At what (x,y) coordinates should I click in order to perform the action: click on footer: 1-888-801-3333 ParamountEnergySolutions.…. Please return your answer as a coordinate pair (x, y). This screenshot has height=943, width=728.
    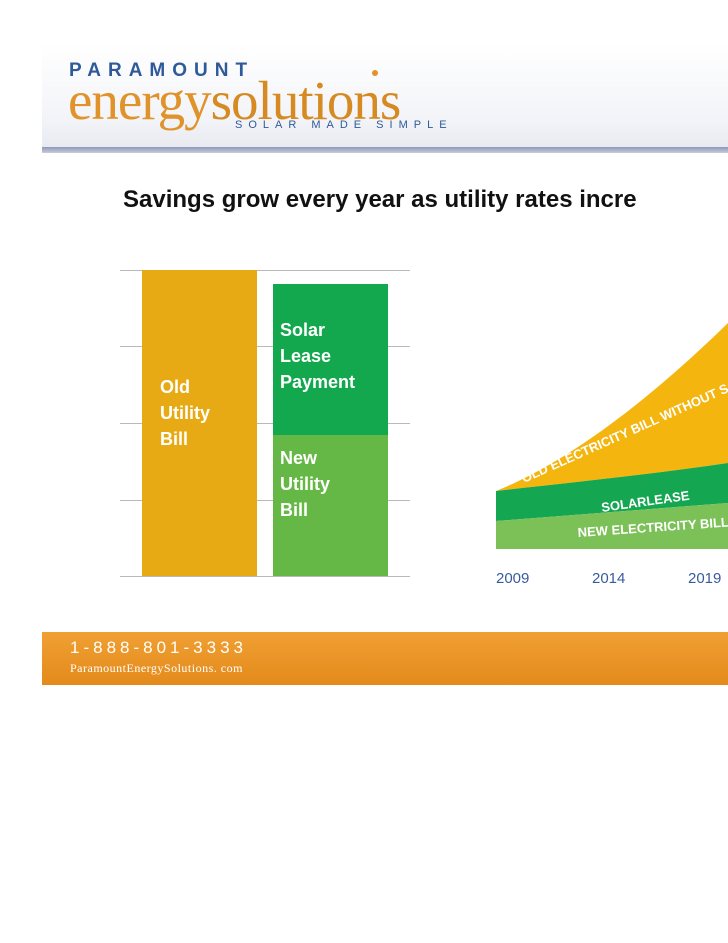
    Looking at the image, I should click on (385, 658).